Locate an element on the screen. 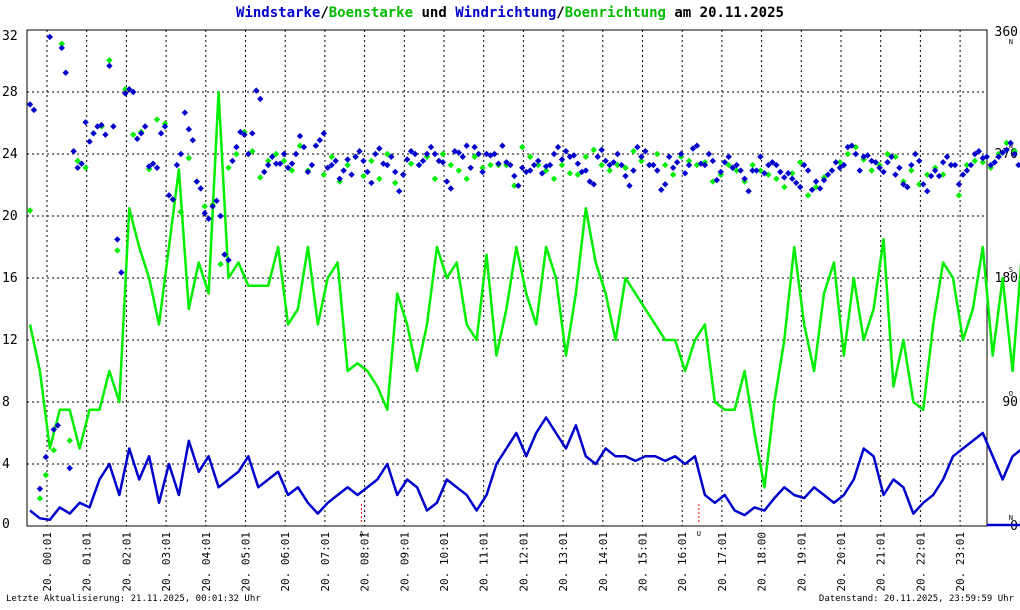  dir-tick-label: 0 is located at coordinates (1014, 526).